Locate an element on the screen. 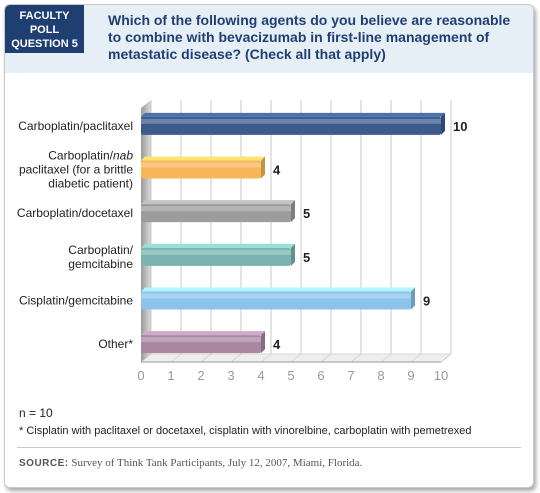  category-label: Carboplatin/paclitaxel is located at coordinates (75, 126).